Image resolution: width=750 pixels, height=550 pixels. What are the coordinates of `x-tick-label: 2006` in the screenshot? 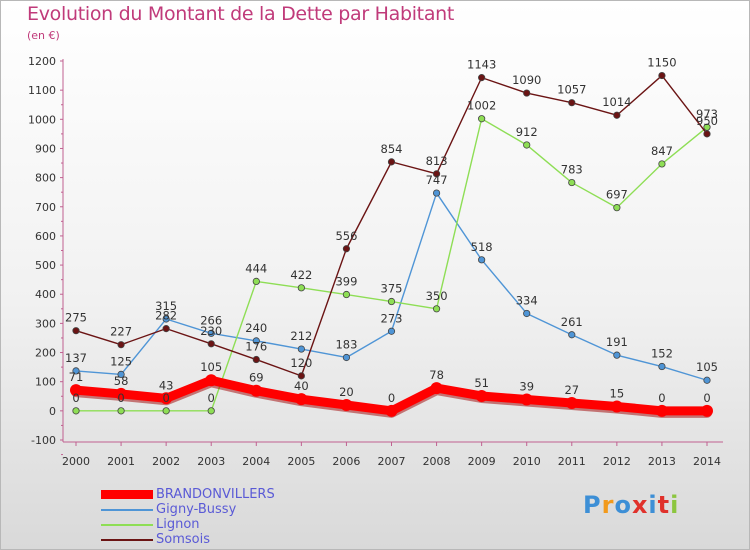 It's located at (346, 461).